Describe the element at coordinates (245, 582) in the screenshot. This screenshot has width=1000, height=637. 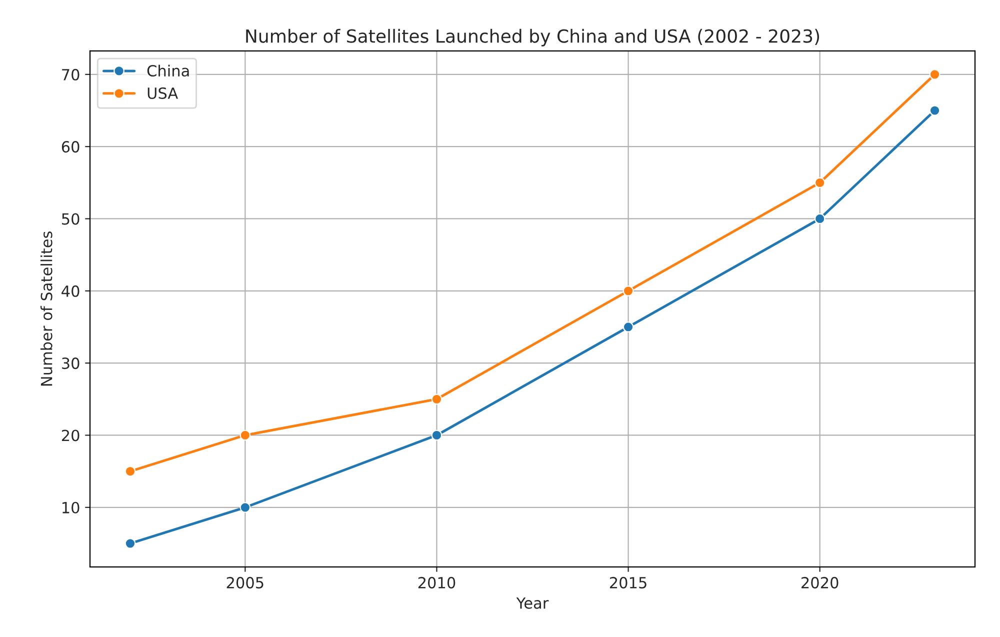
I see `x-tick-label: 2005` at that location.